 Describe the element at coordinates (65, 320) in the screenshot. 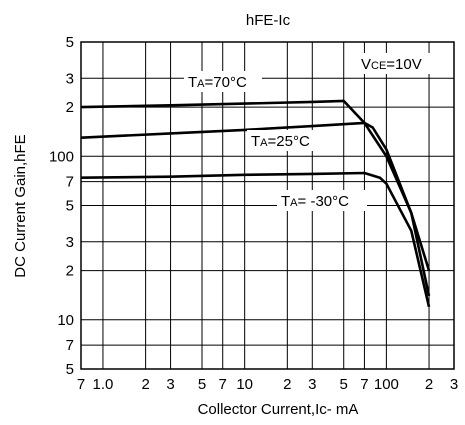

I see `y-tick-label: 10` at that location.